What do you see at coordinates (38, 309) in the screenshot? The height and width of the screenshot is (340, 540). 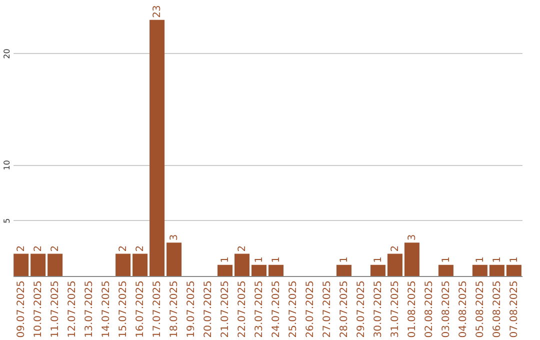 I see `x-tick-label: 10.07.2025` at bounding box center [38, 309].